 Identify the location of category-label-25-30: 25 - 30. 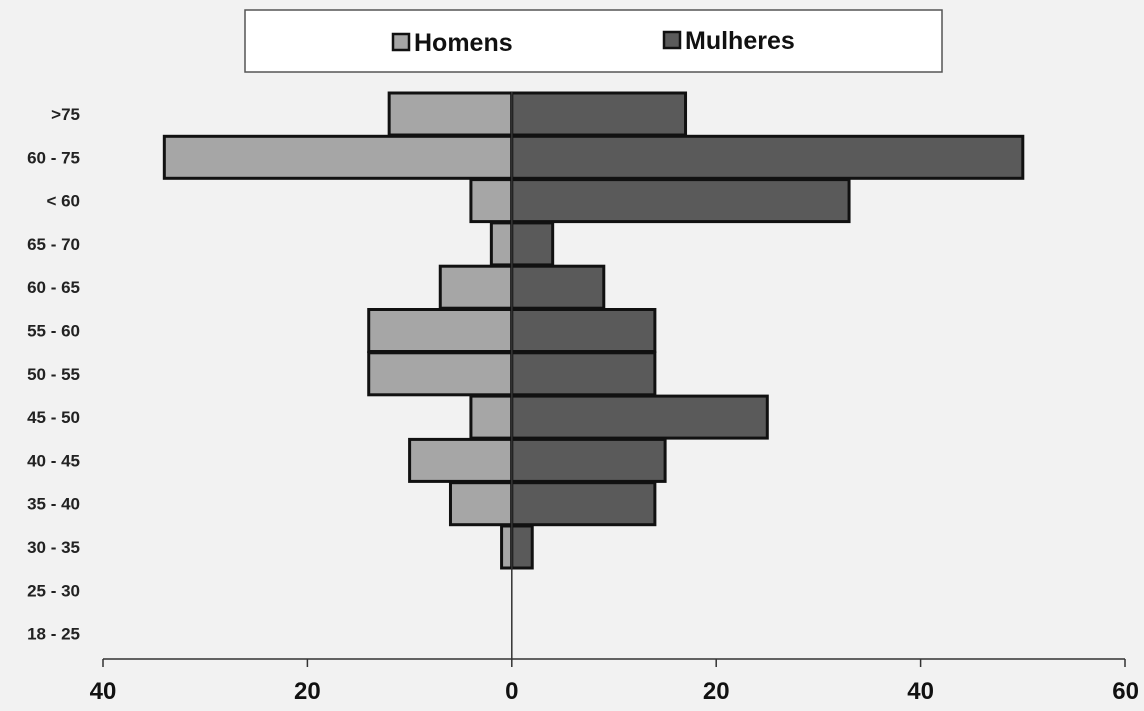
(53, 590).